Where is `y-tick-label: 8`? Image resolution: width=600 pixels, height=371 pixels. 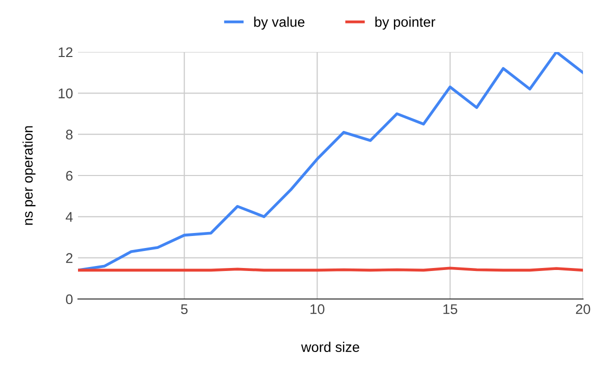 y-tick-label: 8 is located at coordinates (69, 135).